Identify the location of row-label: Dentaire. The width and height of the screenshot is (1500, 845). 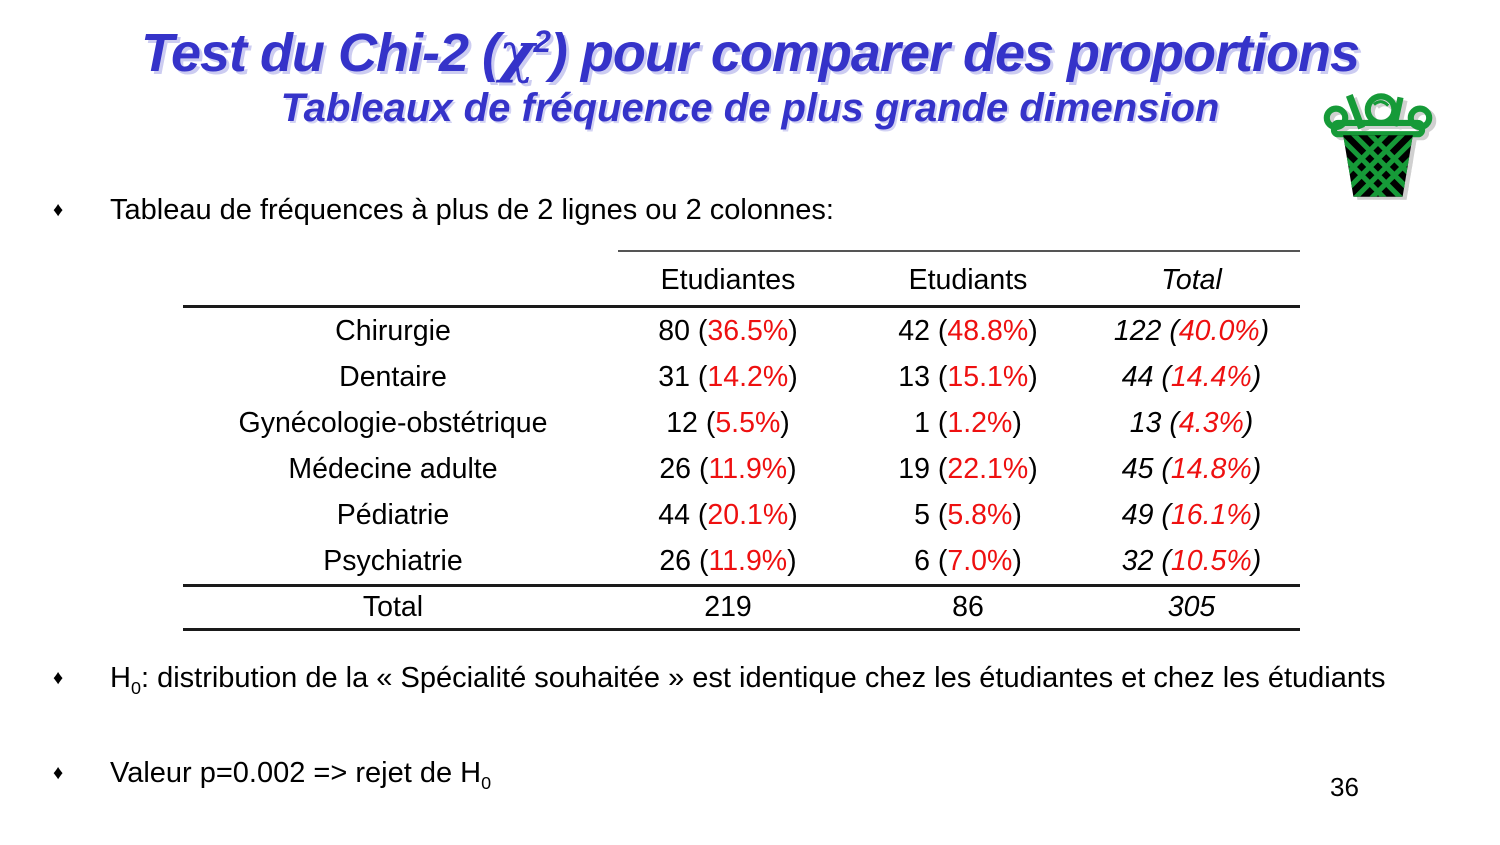
(393, 376).